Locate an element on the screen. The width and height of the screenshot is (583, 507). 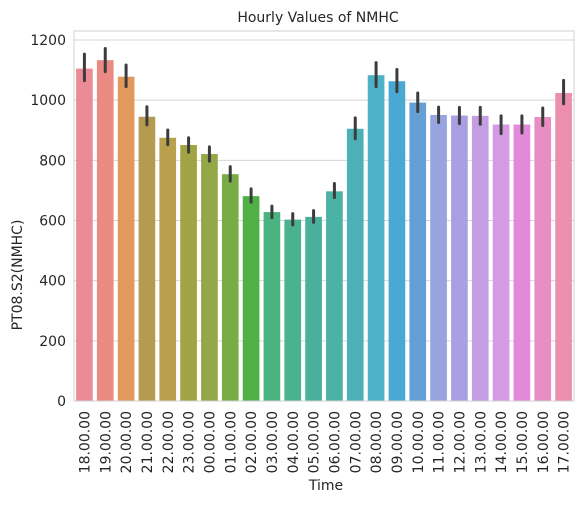
bar-07.00.00 is located at coordinates (355, 264).